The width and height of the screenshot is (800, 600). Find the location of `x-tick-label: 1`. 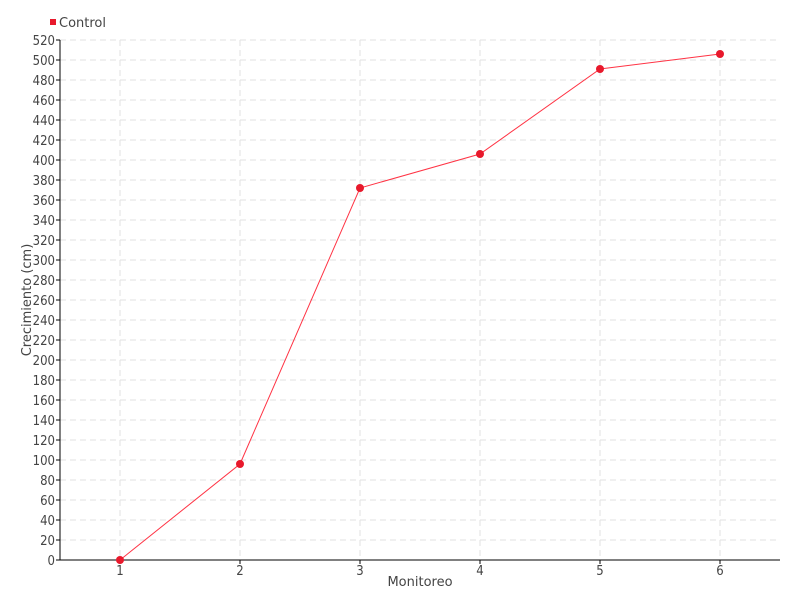

x-tick-label: 1 is located at coordinates (119, 571).